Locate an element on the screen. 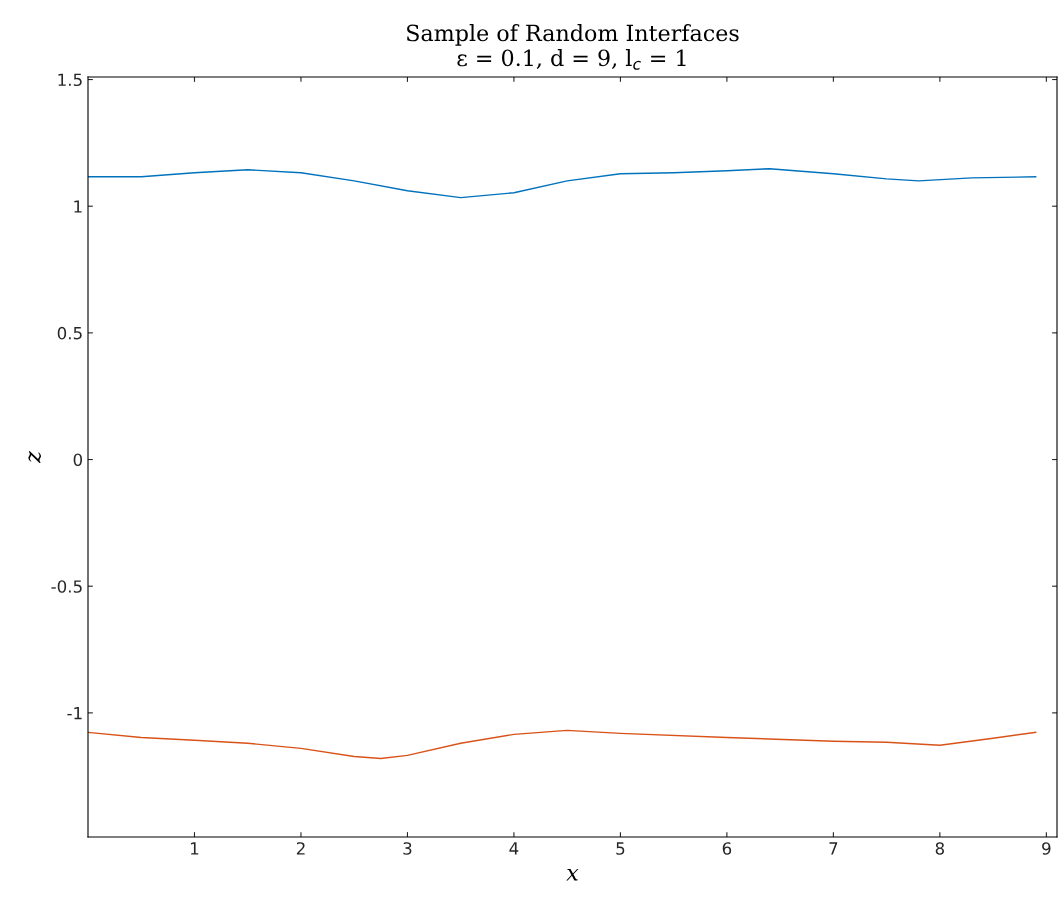 Image resolution: width=1062 pixels, height=903 pixels. y-tick-label: 1 is located at coordinates (78, 206).